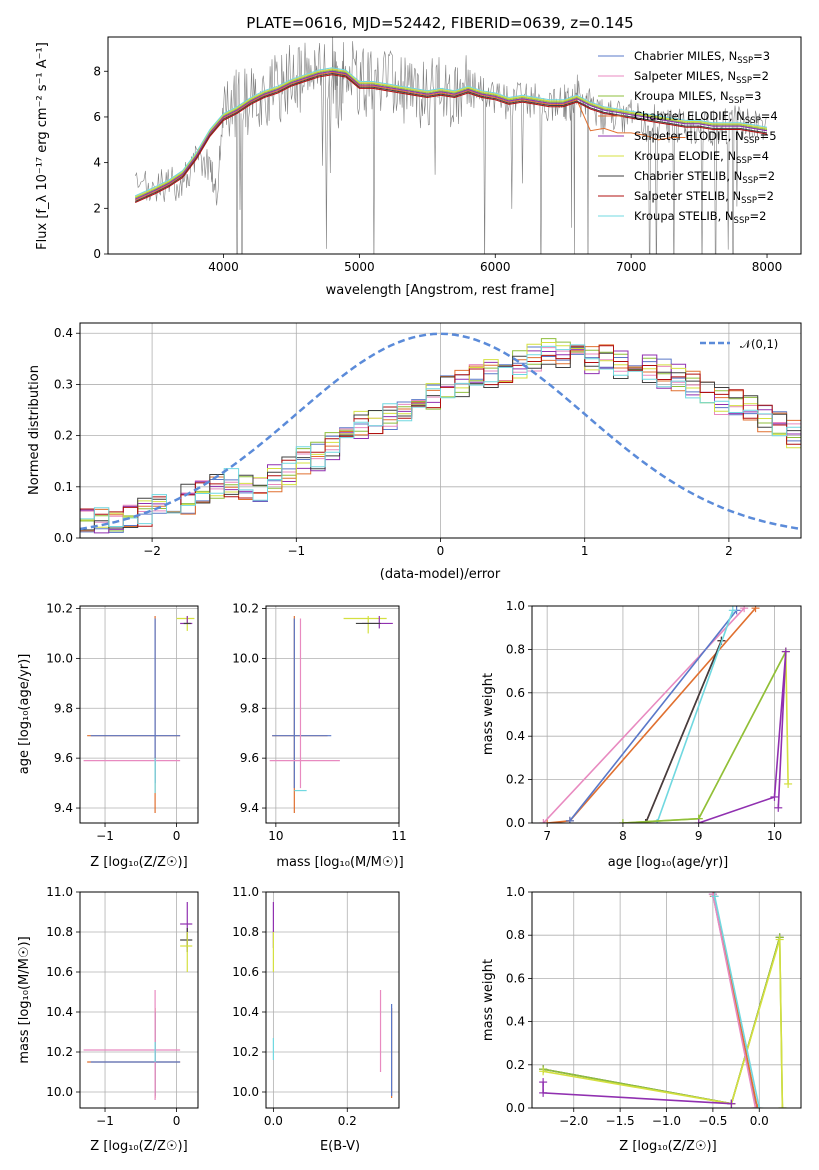  What do you see at coordinates (59, 892) in the screenshot?
I see `y-tick-label: 11.0` at bounding box center [59, 892].